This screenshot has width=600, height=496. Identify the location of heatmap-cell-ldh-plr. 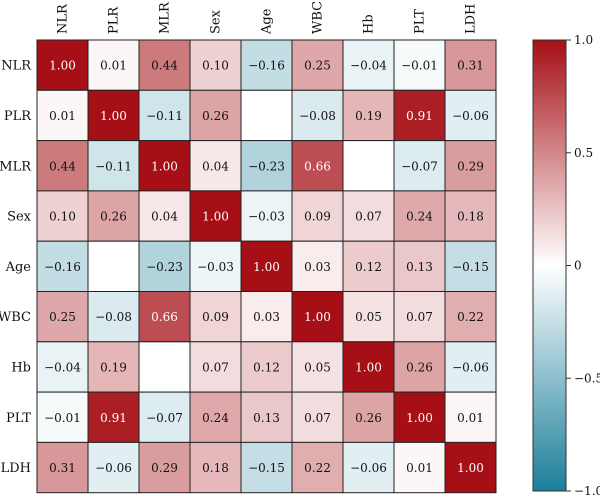
(113, 467).